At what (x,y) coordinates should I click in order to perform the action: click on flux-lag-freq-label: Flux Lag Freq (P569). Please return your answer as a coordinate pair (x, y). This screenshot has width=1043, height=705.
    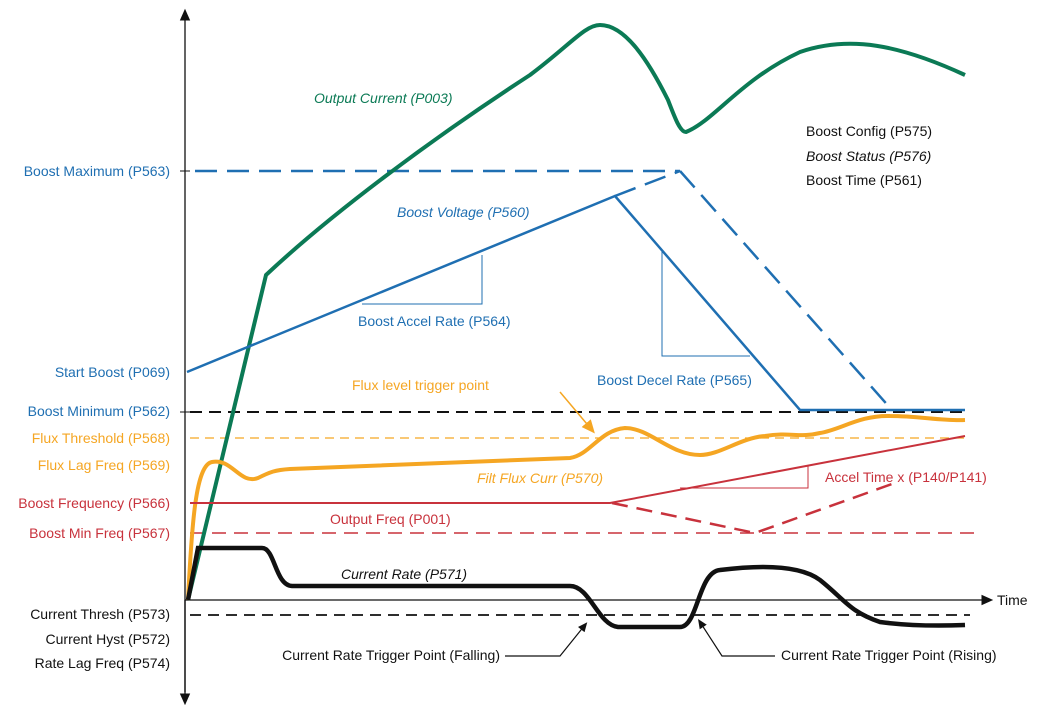
    Looking at the image, I should click on (104, 465).